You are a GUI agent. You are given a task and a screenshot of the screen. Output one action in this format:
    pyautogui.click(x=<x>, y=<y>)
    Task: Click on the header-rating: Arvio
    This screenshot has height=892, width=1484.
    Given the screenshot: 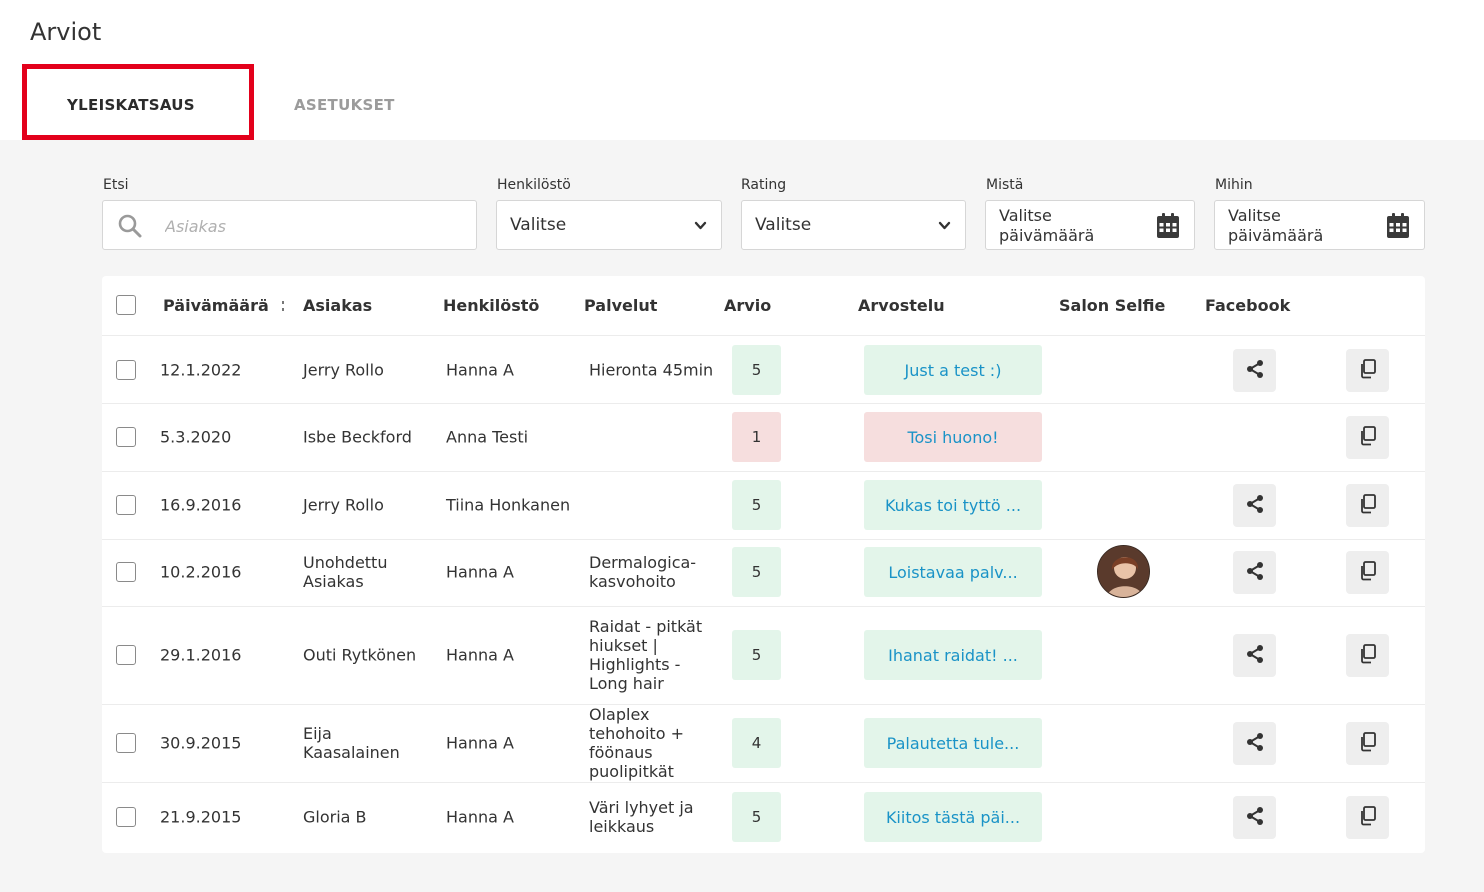 What is the action you would take?
    pyautogui.click(x=748, y=305)
    